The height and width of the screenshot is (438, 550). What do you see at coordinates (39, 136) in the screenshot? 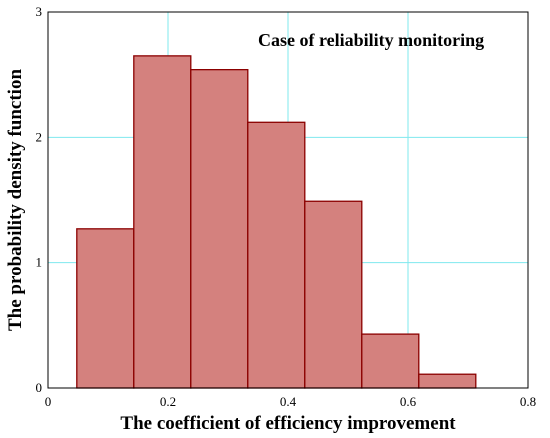
I see `y-tick-label: 2` at bounding box center [39, 136].